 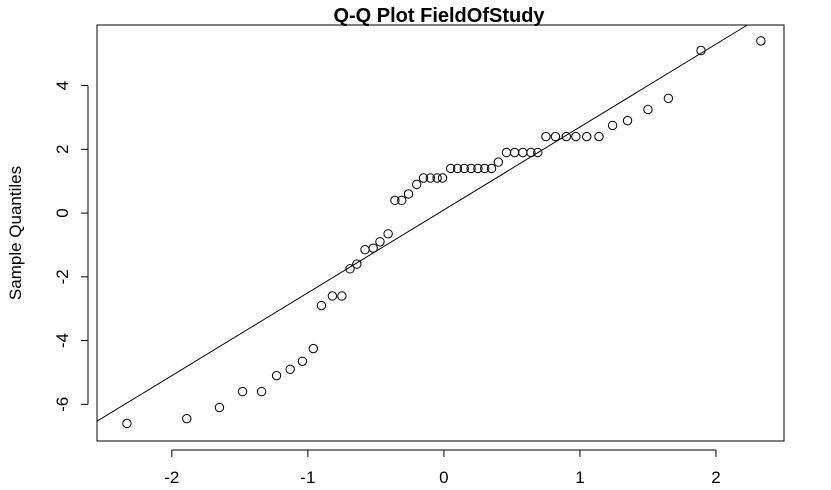 I want to click on y-tick-label: 4, so click(x=62, y=85).